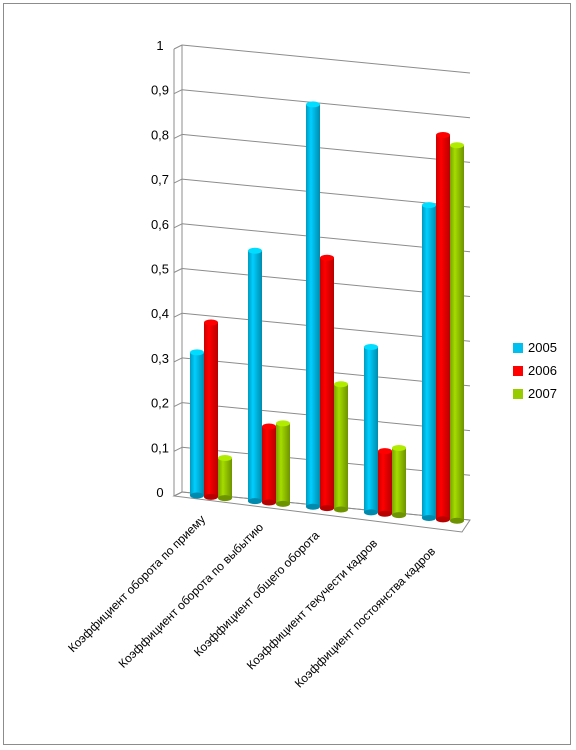 The height and width of the screenshot is (750, 576). I want to click on y-tick-label: 0,2, so click(160, 403).